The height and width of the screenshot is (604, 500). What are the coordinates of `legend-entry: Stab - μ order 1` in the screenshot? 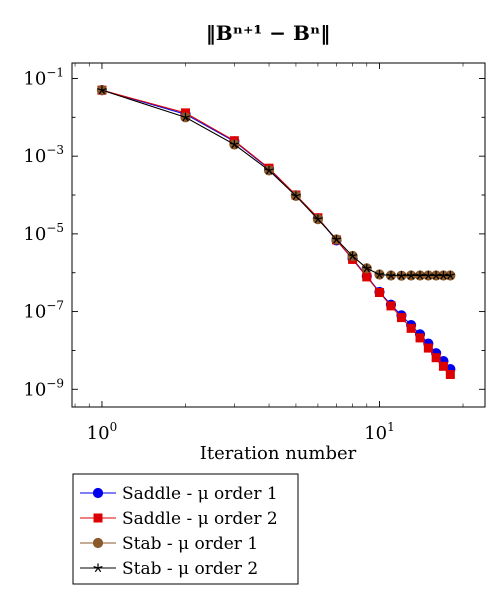 It's located at (169, 544).